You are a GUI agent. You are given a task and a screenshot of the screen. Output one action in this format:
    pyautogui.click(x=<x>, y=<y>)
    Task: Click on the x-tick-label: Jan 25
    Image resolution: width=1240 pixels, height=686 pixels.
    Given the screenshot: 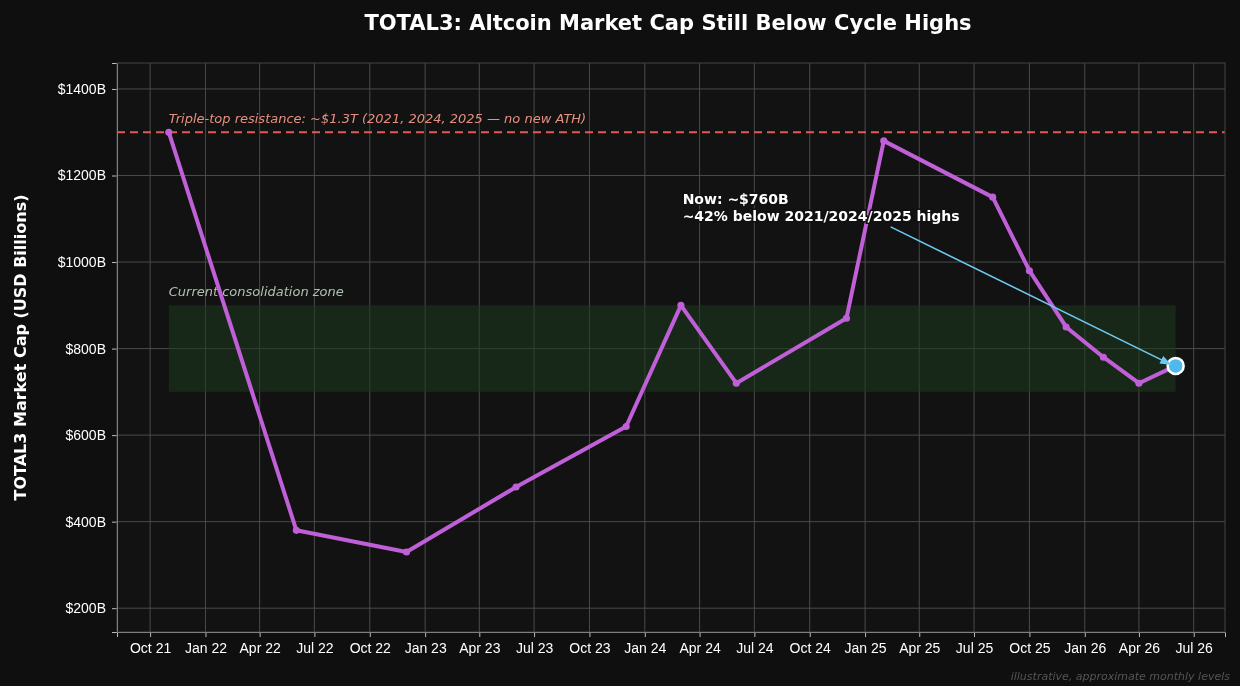 What is the action you would take?
    pyautogui.click(x=865, y=647)
    